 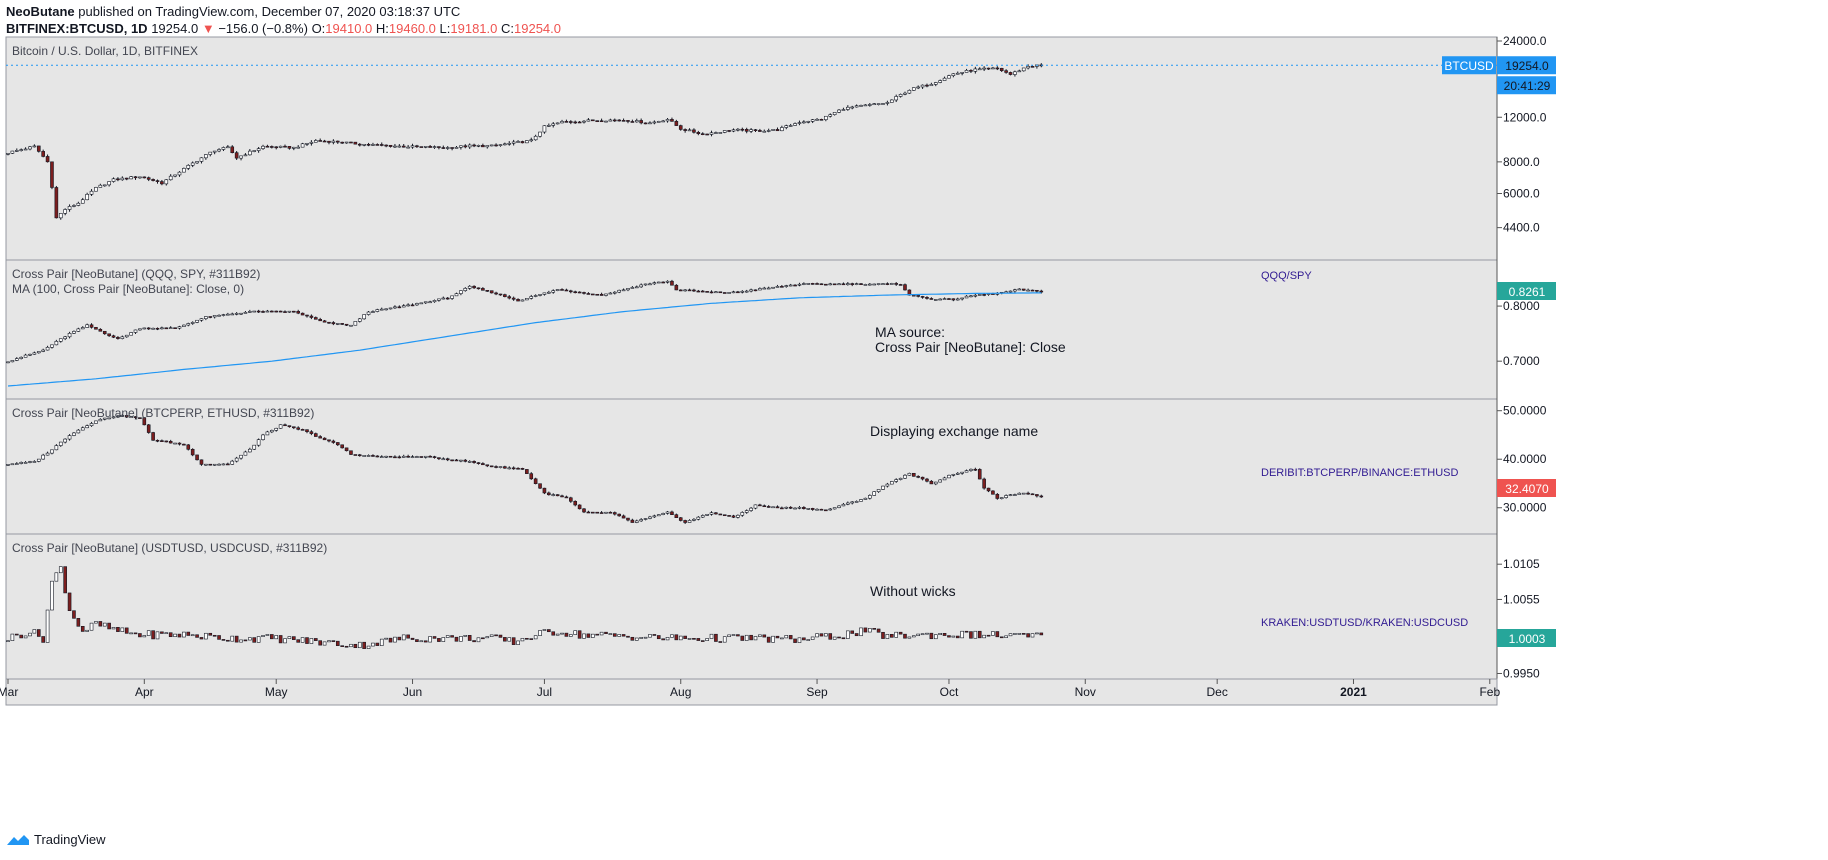 I want to click on time-tick-label: Apr, so click(x=144, y=692).